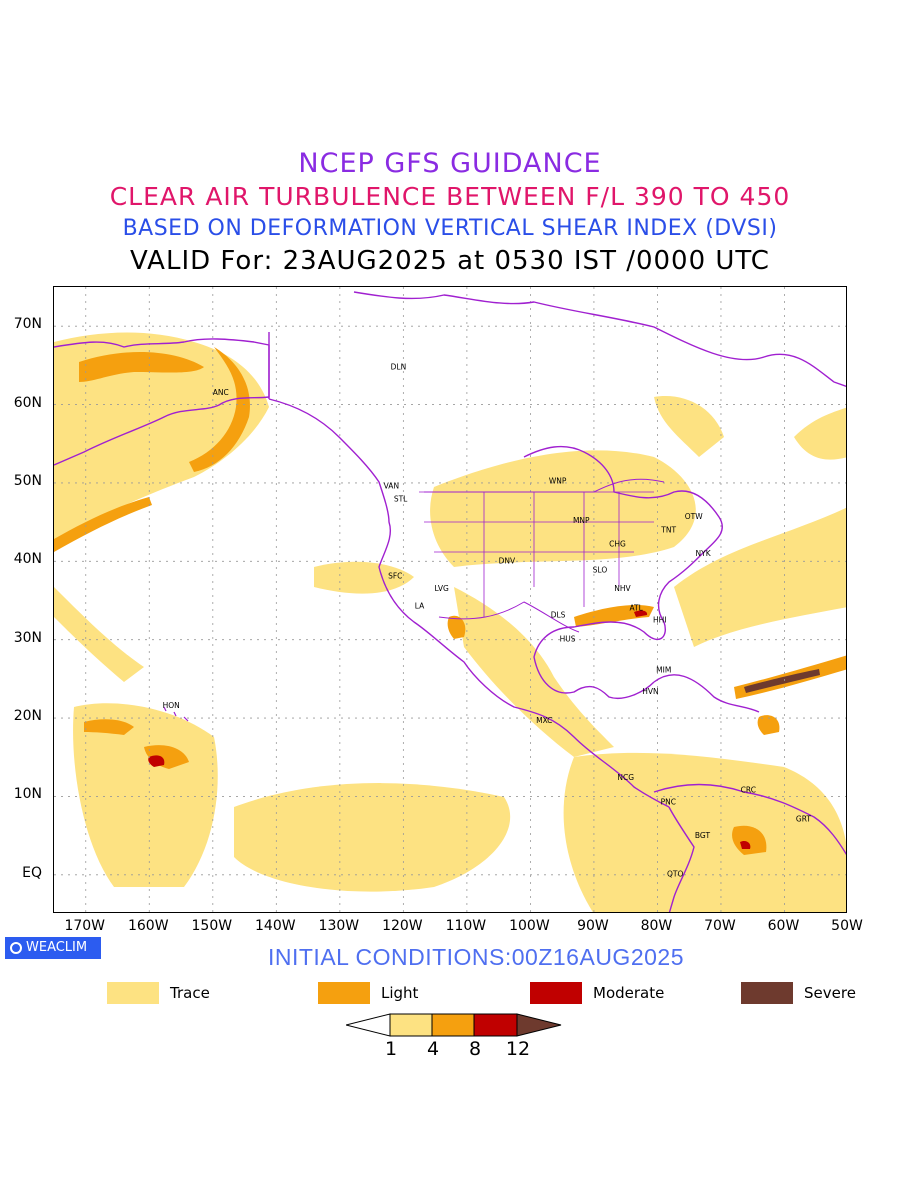 The height and width of the screenshot is (1200, 900). What do you see at coordinates (534, 672) in the screenshot?
I see `trace-area-mexico` at bounding box center [534, 672].